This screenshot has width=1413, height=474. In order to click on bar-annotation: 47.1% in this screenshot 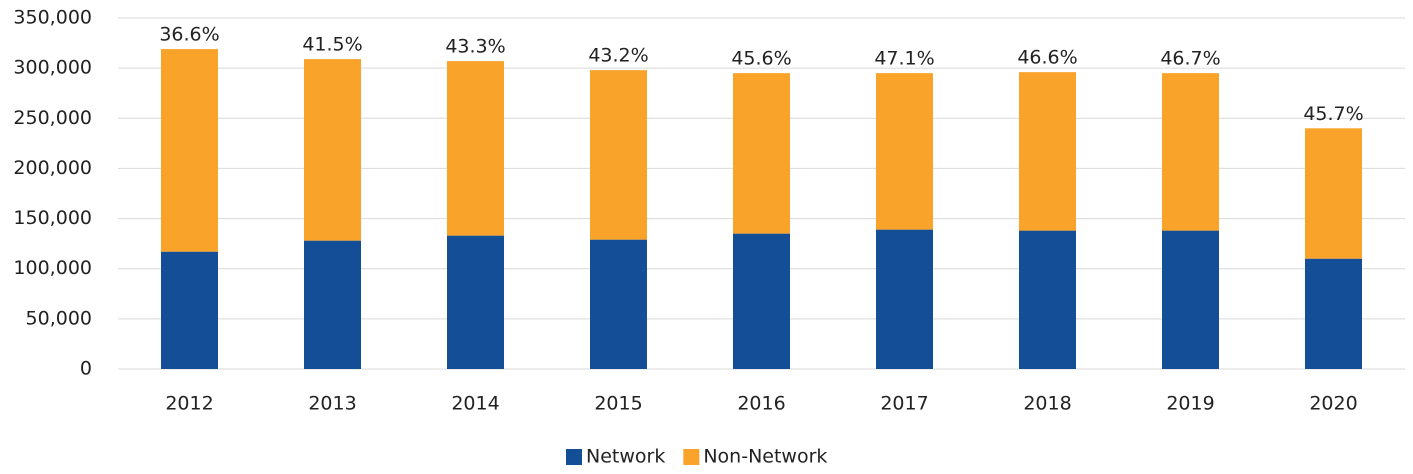, I will do `click(904, 59)`.